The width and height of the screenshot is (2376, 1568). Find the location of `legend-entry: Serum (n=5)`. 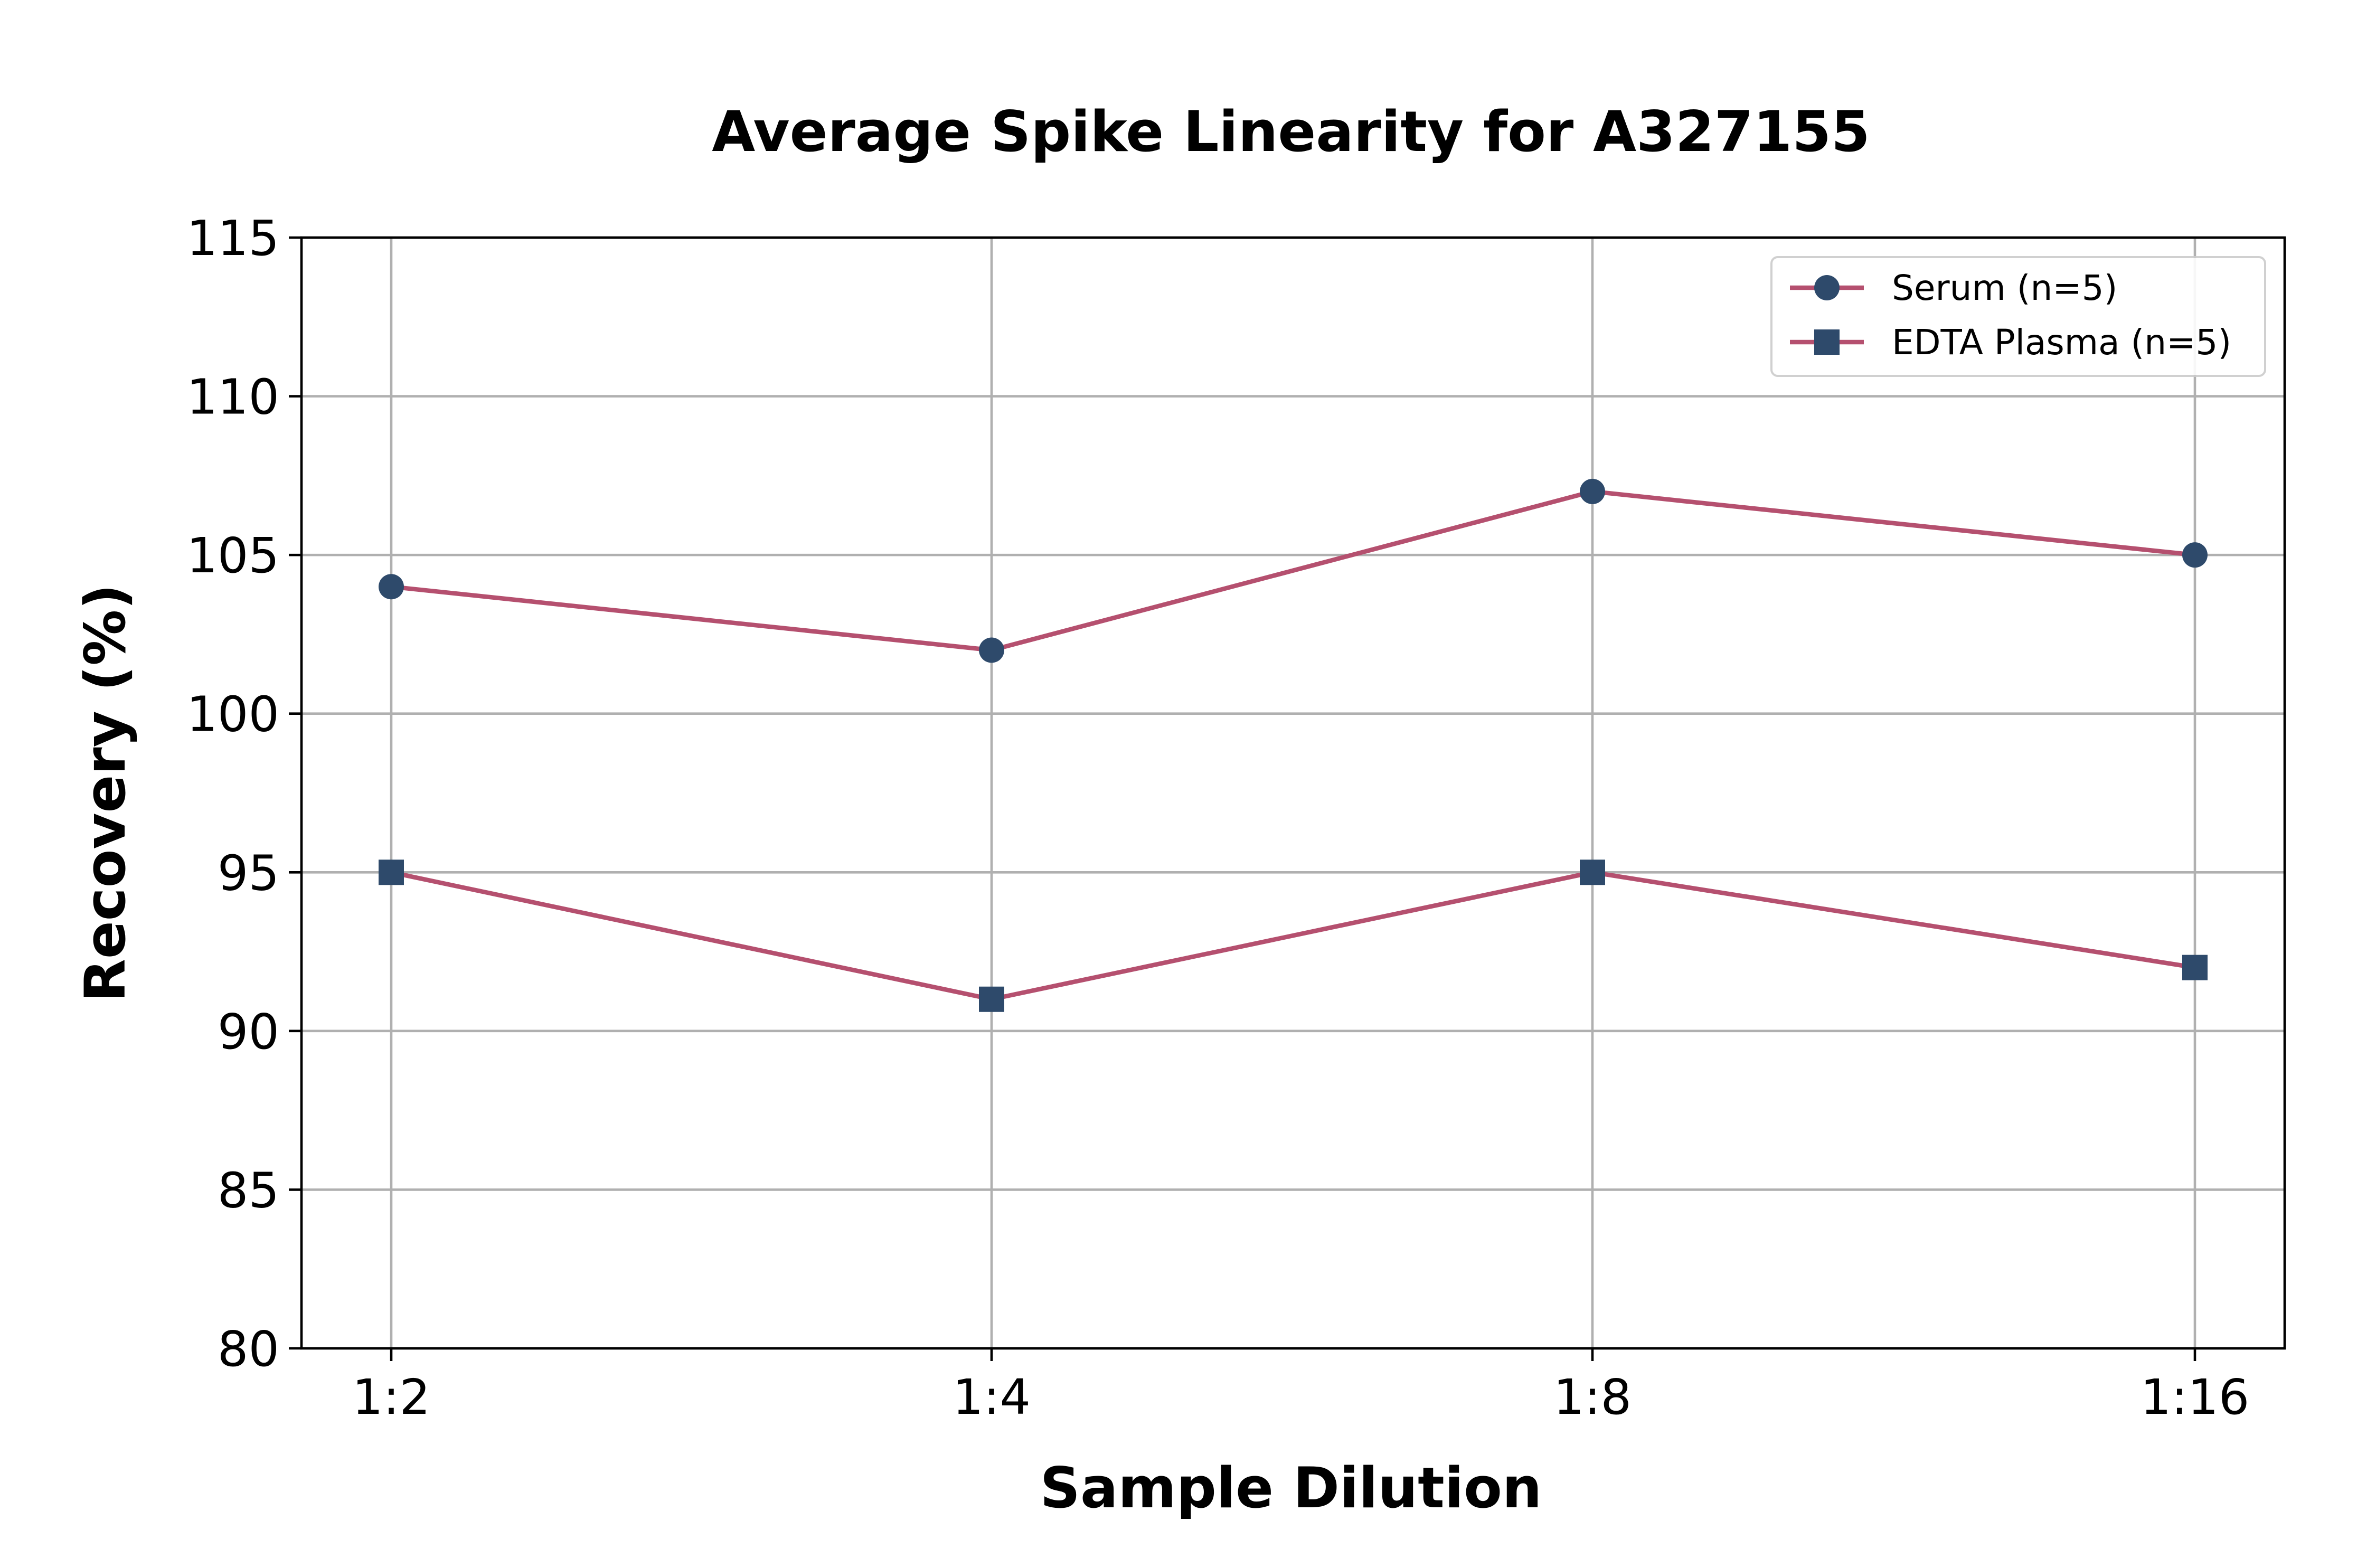

legend-entry: Serum (n=5) is located at coordinates (1954, 288).